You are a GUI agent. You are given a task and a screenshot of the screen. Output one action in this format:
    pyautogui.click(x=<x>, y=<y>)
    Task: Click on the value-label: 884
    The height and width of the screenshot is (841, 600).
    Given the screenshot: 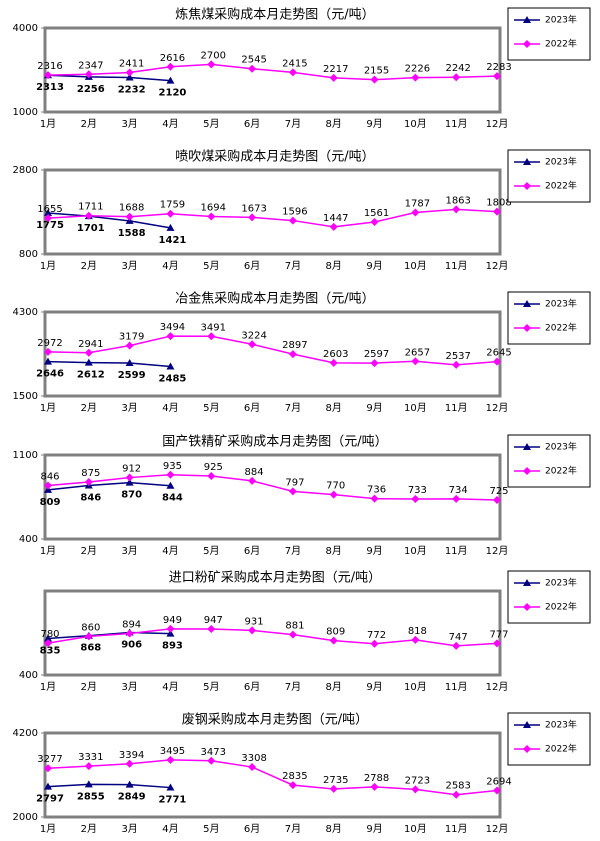 What is the action you would take?
    pyautogui.click(x=254, y=472)
    